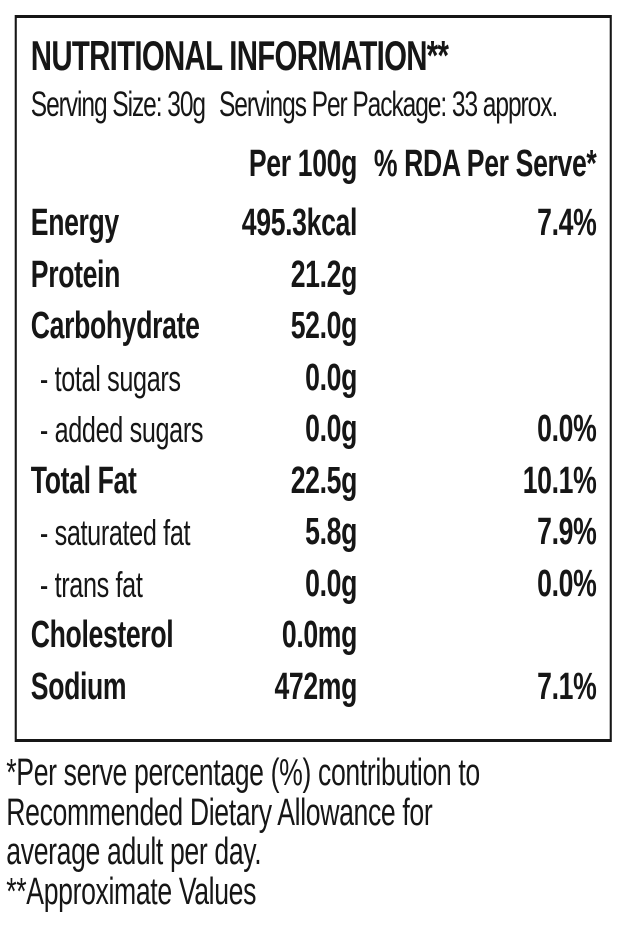  What do you see at coordinates (102, 635) in the screenshot?
I see `nutrient-name: Cholesterol` at bounding box center [102, 635].